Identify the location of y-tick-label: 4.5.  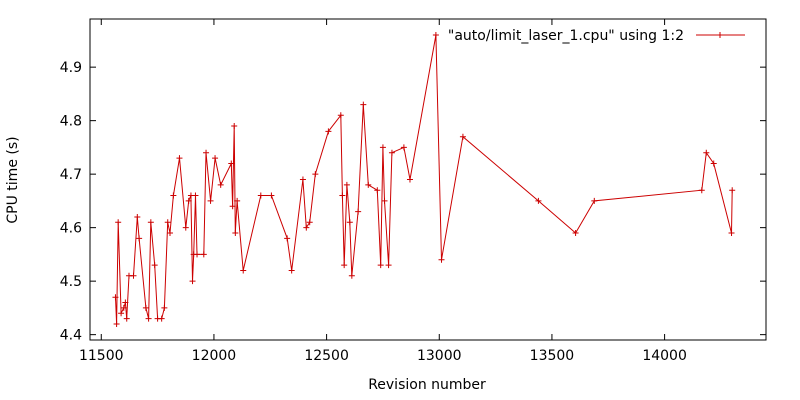
(71, 282).